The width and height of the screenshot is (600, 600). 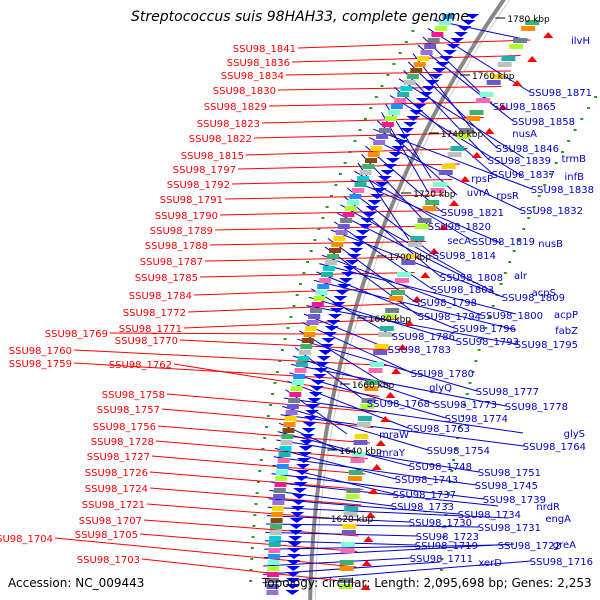 What do you see at coordinates (449, 317) in the screenshot?
I see `right-gene-label: SSU98_1794` at bounding box center [449, 317].